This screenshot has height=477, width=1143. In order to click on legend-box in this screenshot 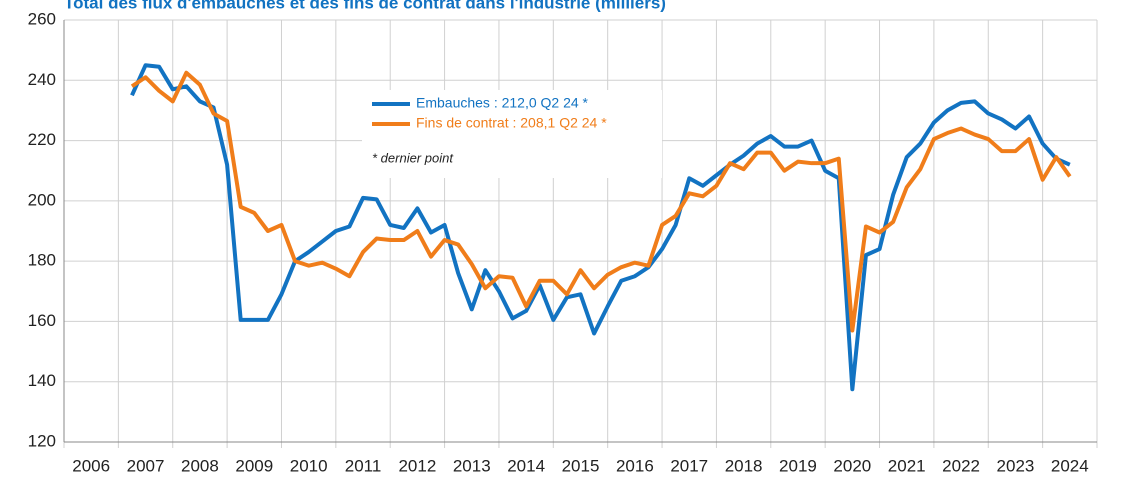, I will do `click(512, 134)`.